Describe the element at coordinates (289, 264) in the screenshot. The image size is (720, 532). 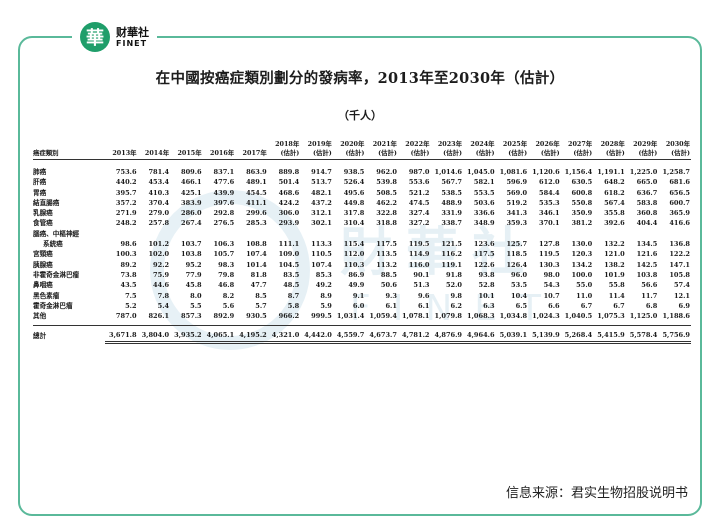
I see `table-cell: 104.5` at that location.